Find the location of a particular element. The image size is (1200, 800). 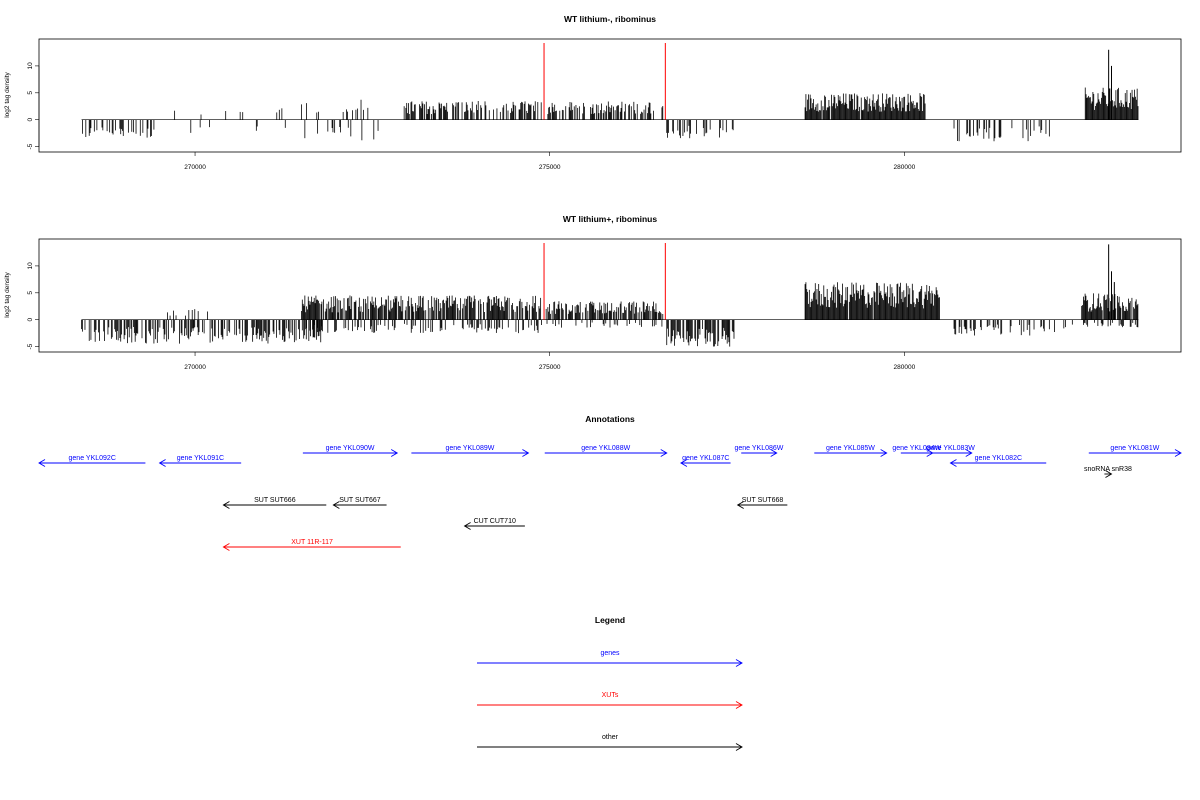

annotation-feature: gene YKL085W is located at coordinates (851, 451).